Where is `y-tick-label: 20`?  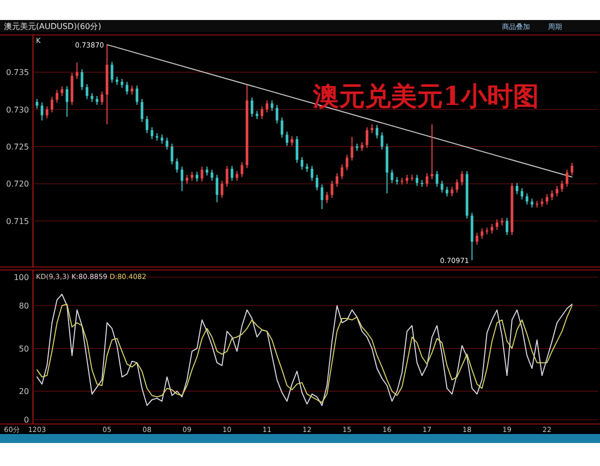 y-tick-label: 20 is located at coordinates (23, 391).